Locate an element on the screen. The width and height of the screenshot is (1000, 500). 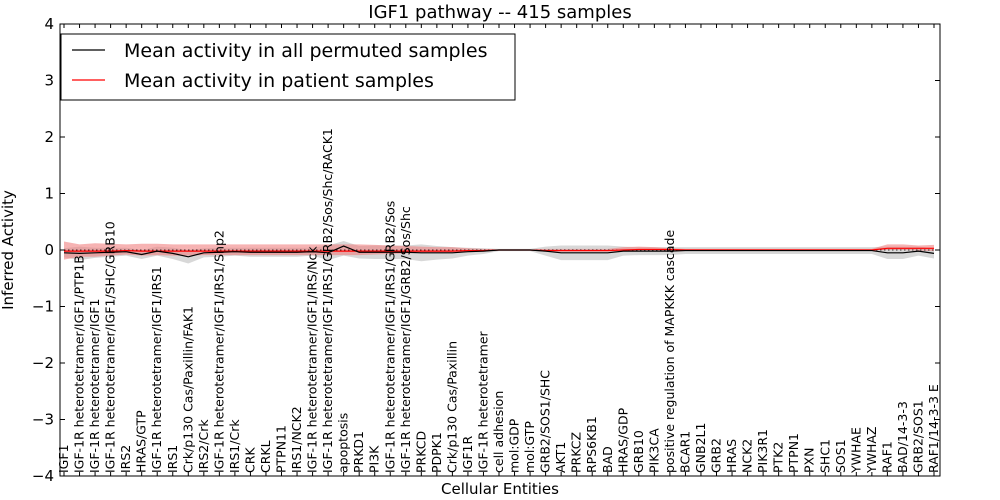
x-category-label: YWHAZ is located at coordinates (871, 450).